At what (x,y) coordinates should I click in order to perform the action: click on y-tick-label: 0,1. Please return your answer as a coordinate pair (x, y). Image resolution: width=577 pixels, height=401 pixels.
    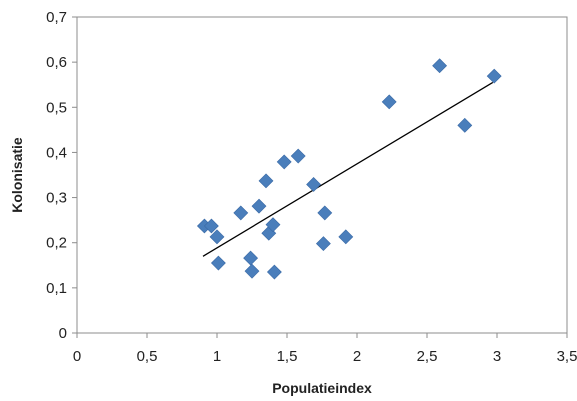
    Looking at the image, I should click on (56, 288).